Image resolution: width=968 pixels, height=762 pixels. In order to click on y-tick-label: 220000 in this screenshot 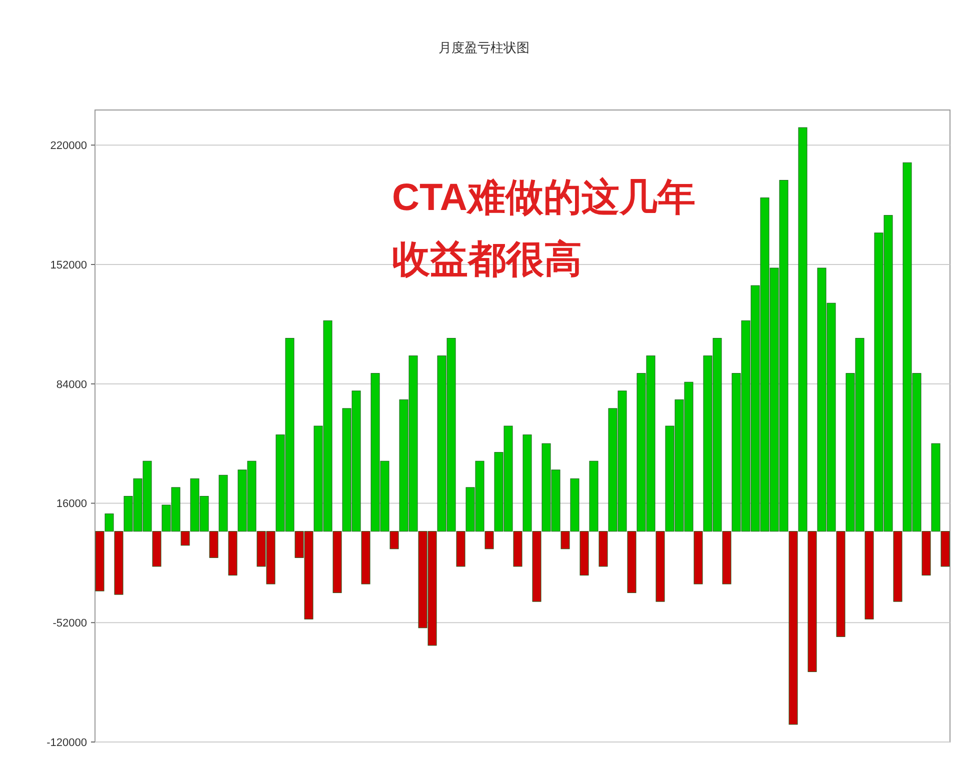, I will do `click(68, 146)`.